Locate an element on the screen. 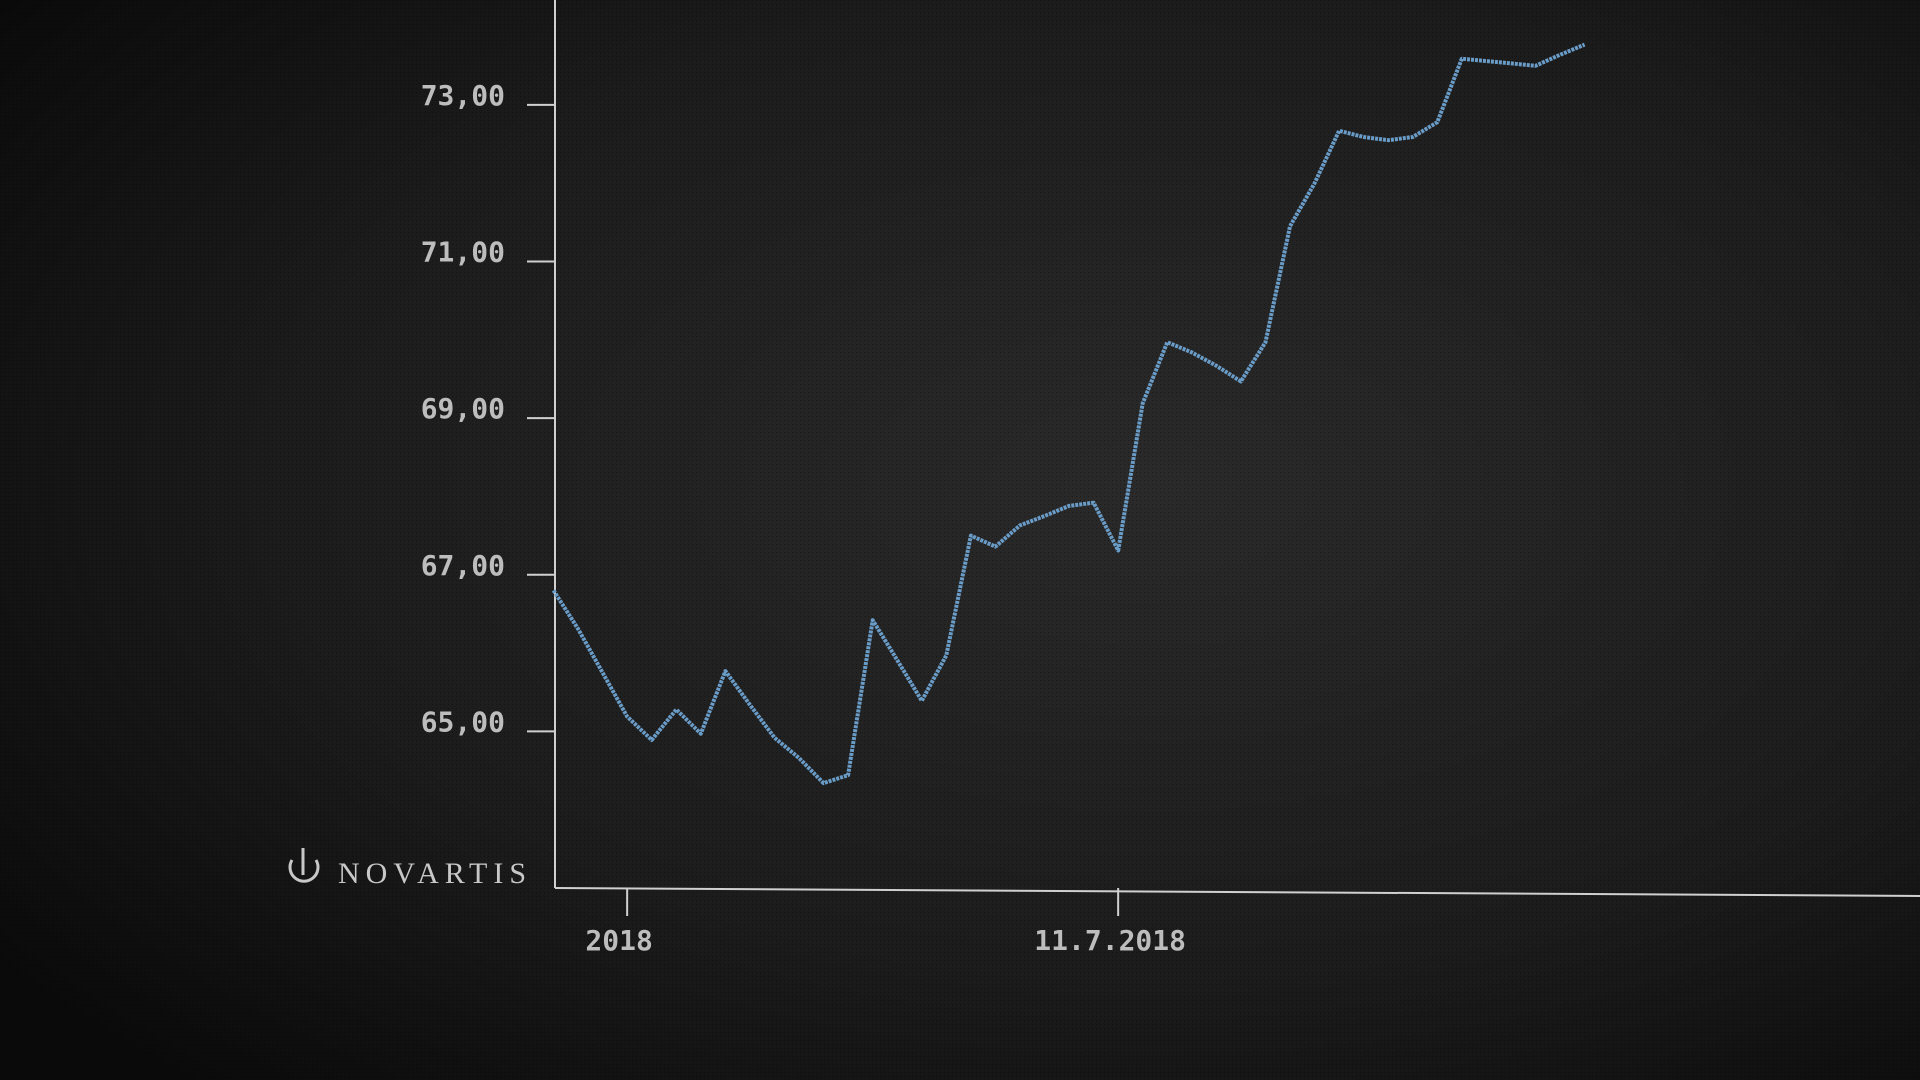 This screenshot has width=1920, height=1080. y-tick-label: 71,00 is located at coordinates (463, 252).